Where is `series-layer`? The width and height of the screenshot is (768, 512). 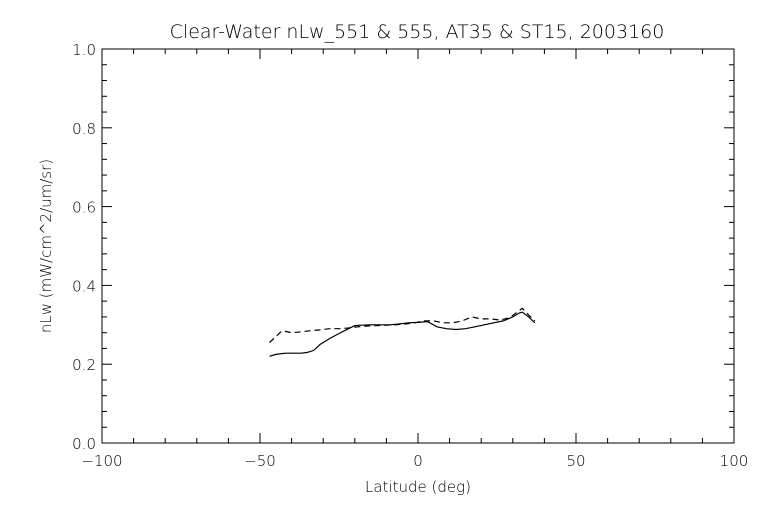 series-layer is located at coordinates (402, 332).